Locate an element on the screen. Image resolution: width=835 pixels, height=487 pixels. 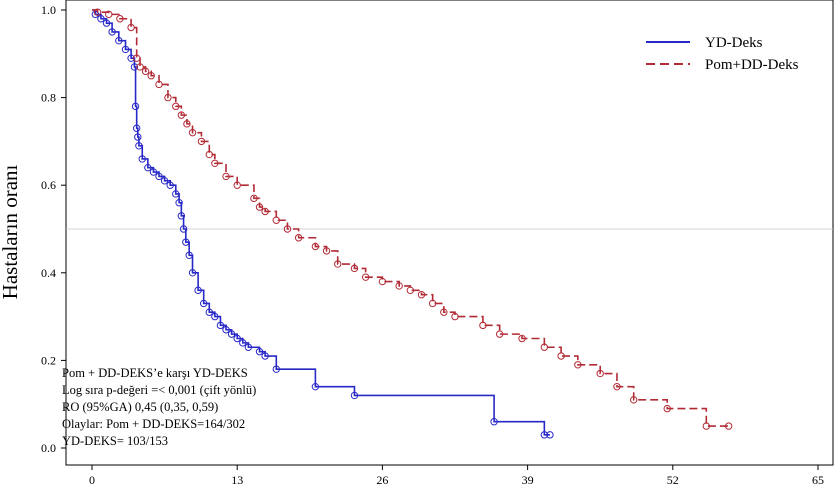
y-tick-label: 0.2 is located at coordinates (48, 360).